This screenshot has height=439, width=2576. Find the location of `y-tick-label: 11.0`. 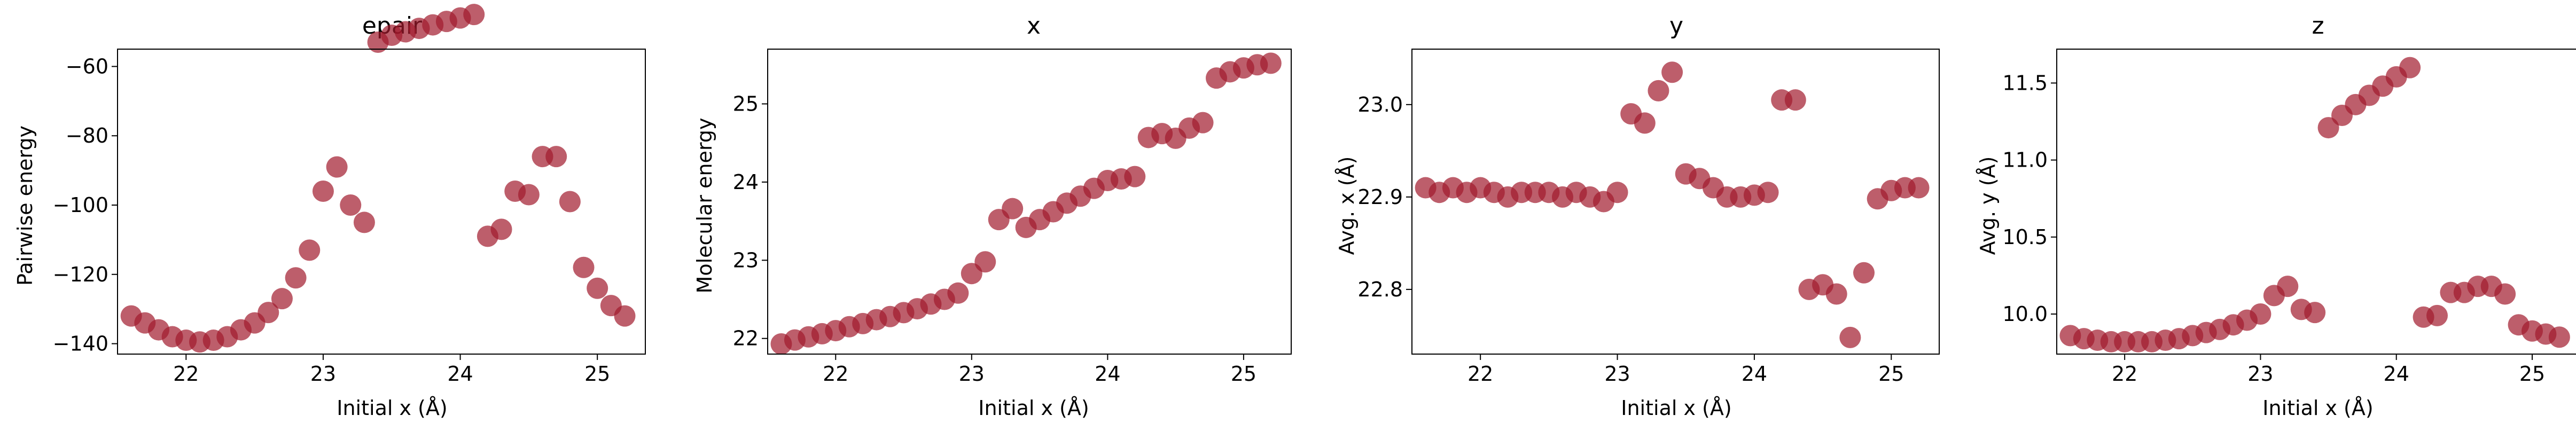

y-tick-label: 11.0 is located at coordinates (2025, 160).